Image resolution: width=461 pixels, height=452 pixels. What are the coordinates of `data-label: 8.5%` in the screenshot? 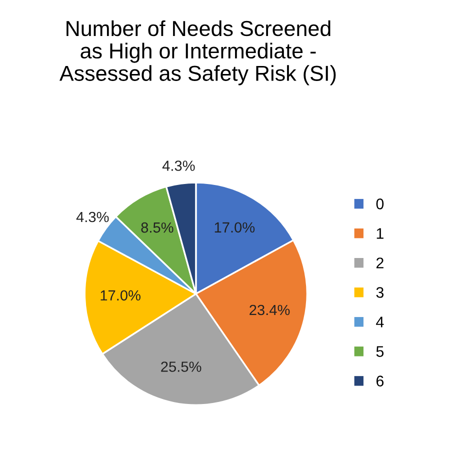 It's located at (157, 227).